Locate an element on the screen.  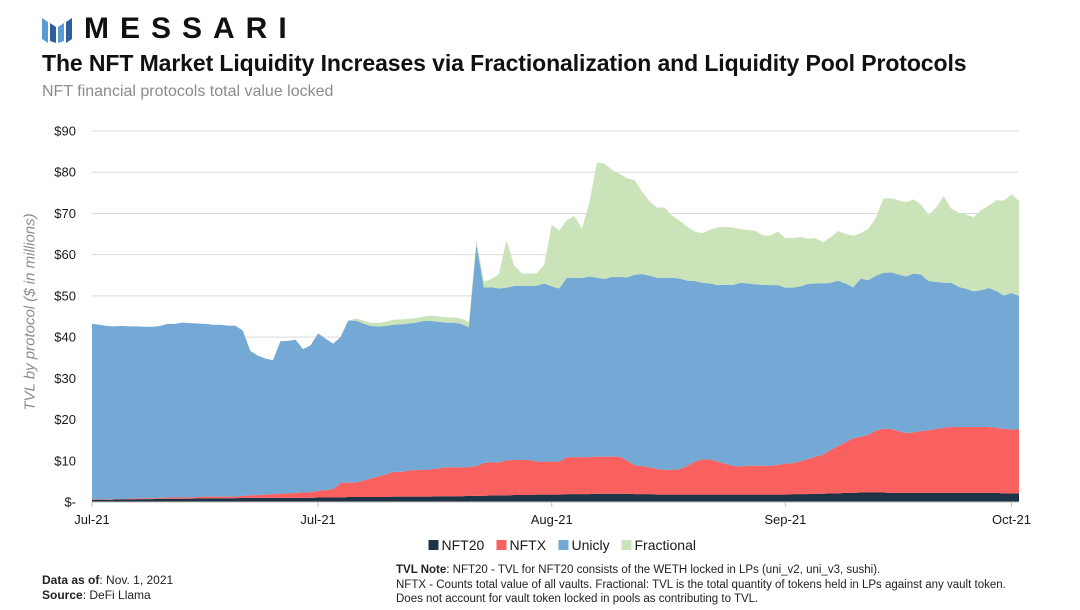
legend-label-unicly: Unicly is located at coordinates (591, 545).